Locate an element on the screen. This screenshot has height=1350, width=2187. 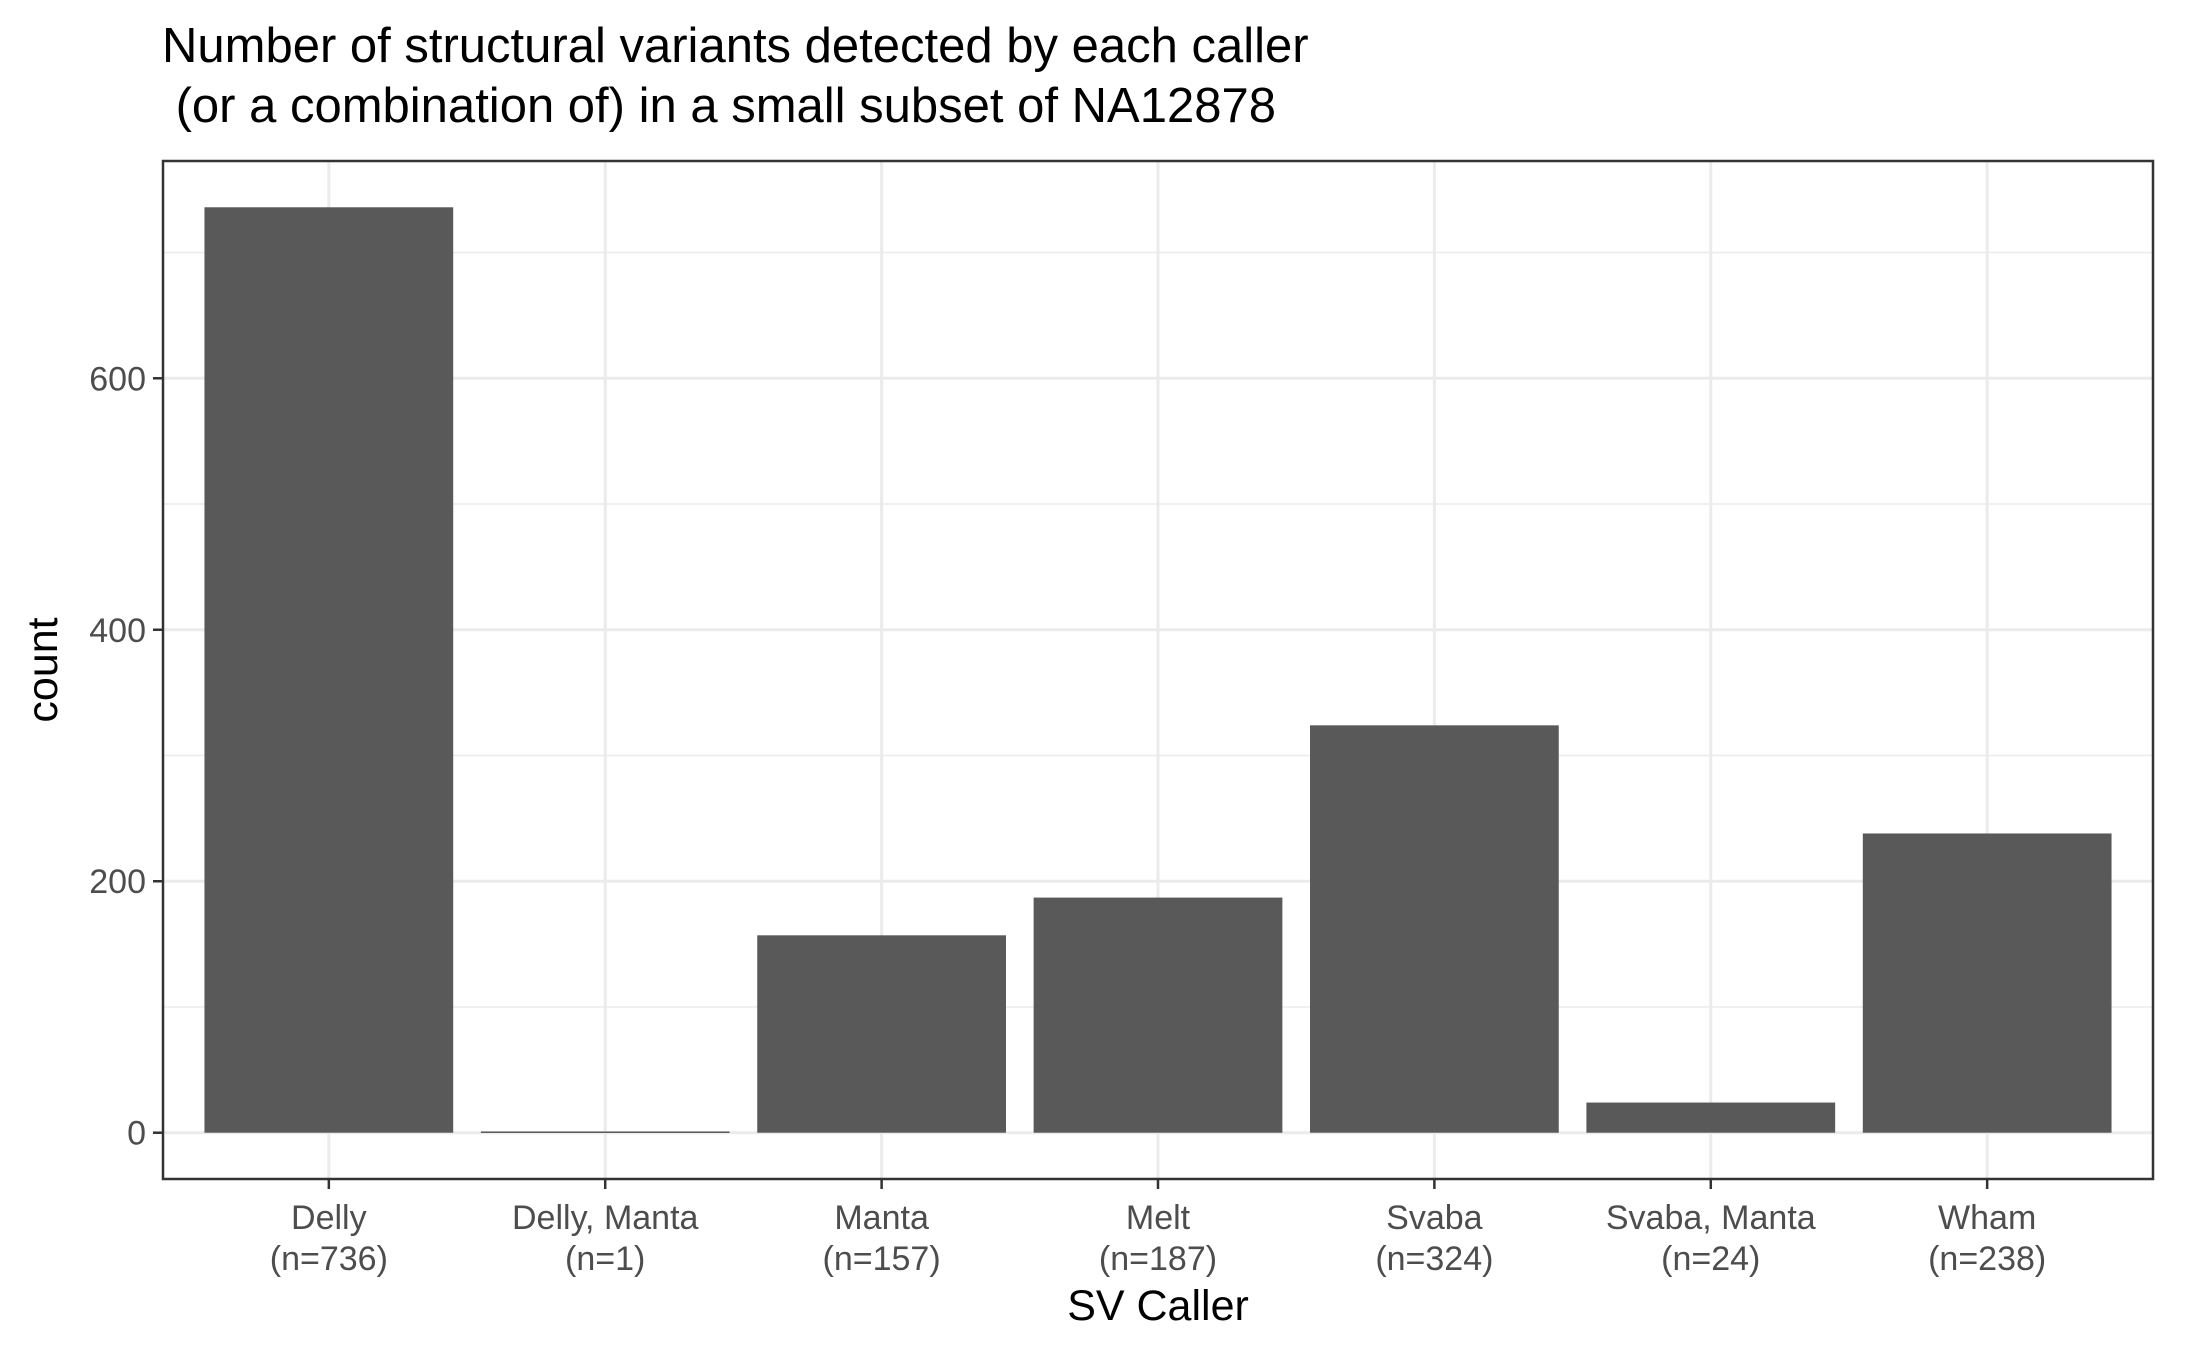
x-tick-label: Delly, Manta is located at coordinates (605, 1218).